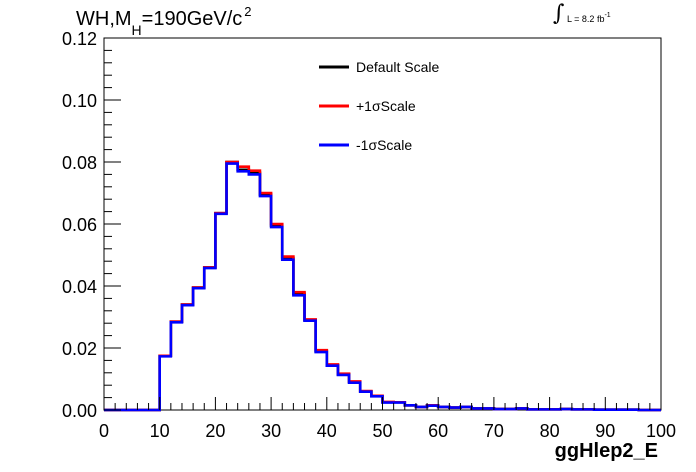 Image resolution: width=696 pixels, height=472 pixels. Describe the element at coordinates (248, 11) in the screenshot. I see `title-superscript: 2` at that location.